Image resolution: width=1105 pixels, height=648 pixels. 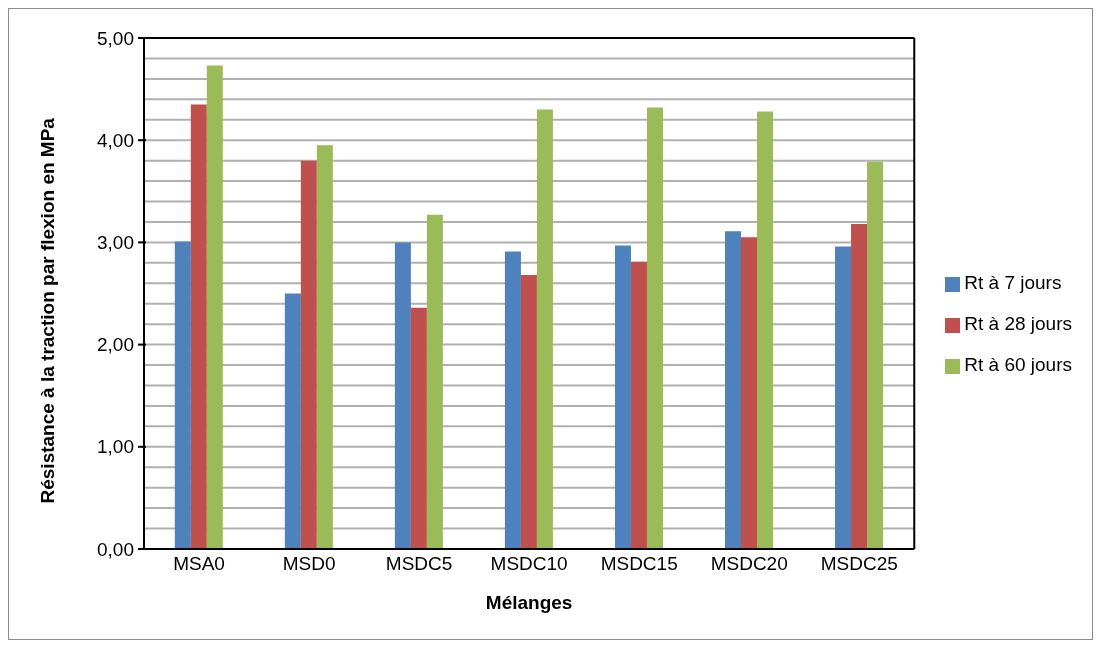 I want to click on y-axis-title: Résistance à la traction par flexion en MPa, so click(x=47, y=310).